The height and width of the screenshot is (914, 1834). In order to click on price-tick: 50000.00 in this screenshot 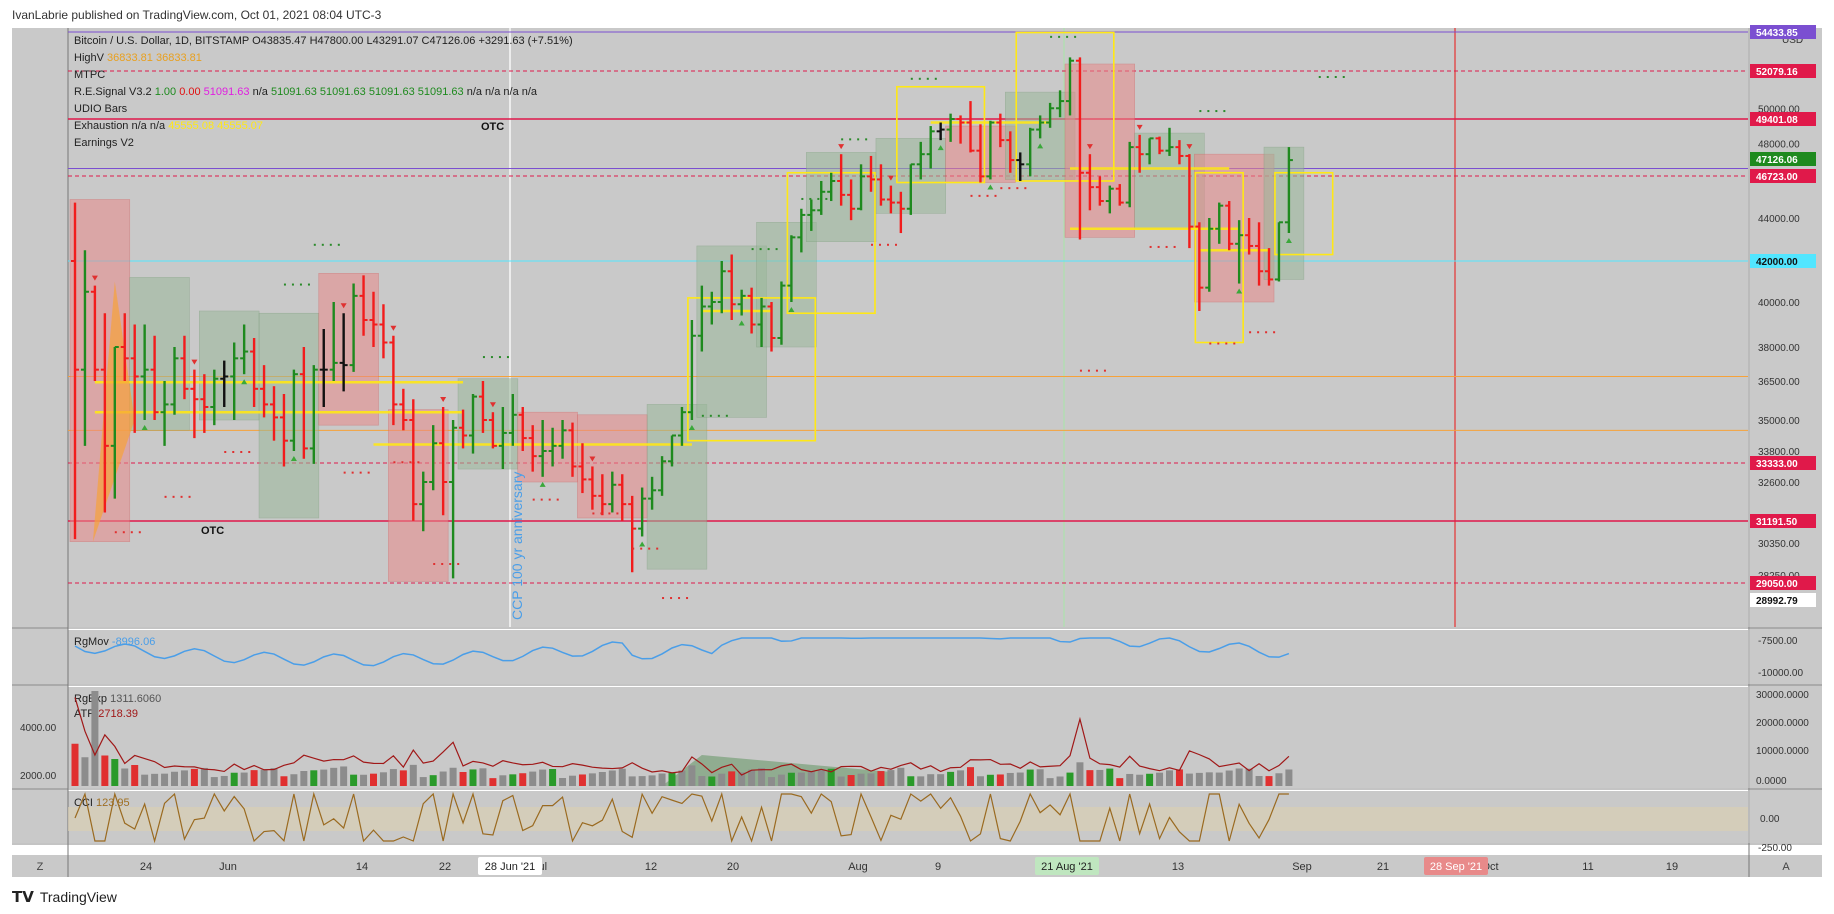, I will do `click(1779, 109)`.